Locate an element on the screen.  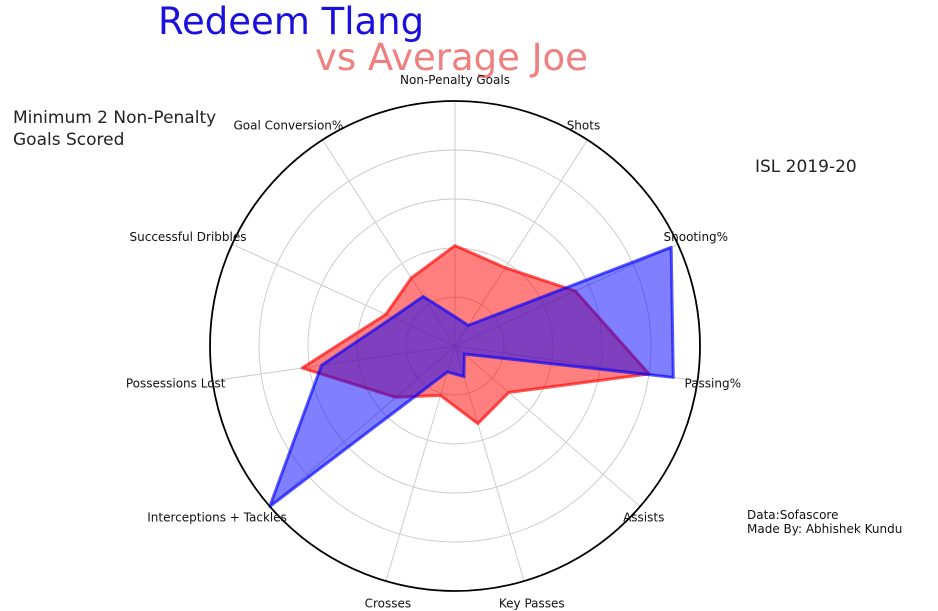
axis-label-1: Shots is located at coordinates (584, 126).